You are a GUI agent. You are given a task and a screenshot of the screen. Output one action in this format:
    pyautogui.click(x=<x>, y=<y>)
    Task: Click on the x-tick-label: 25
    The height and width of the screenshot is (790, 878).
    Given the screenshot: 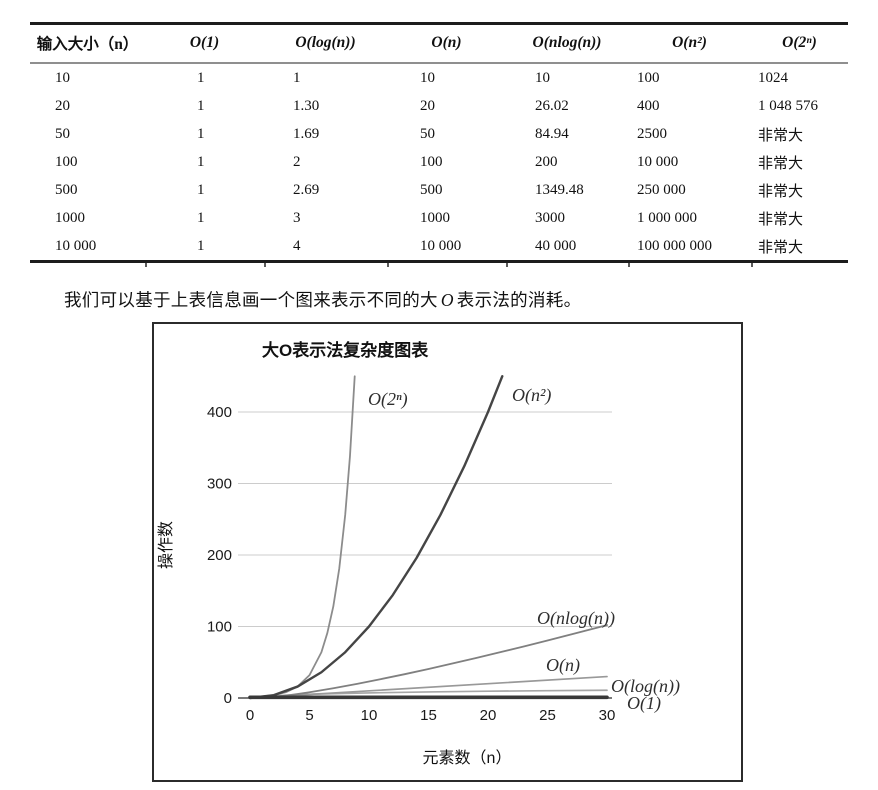 What is the action you would take?
    pyautogui.click(x=547, y=715)
    